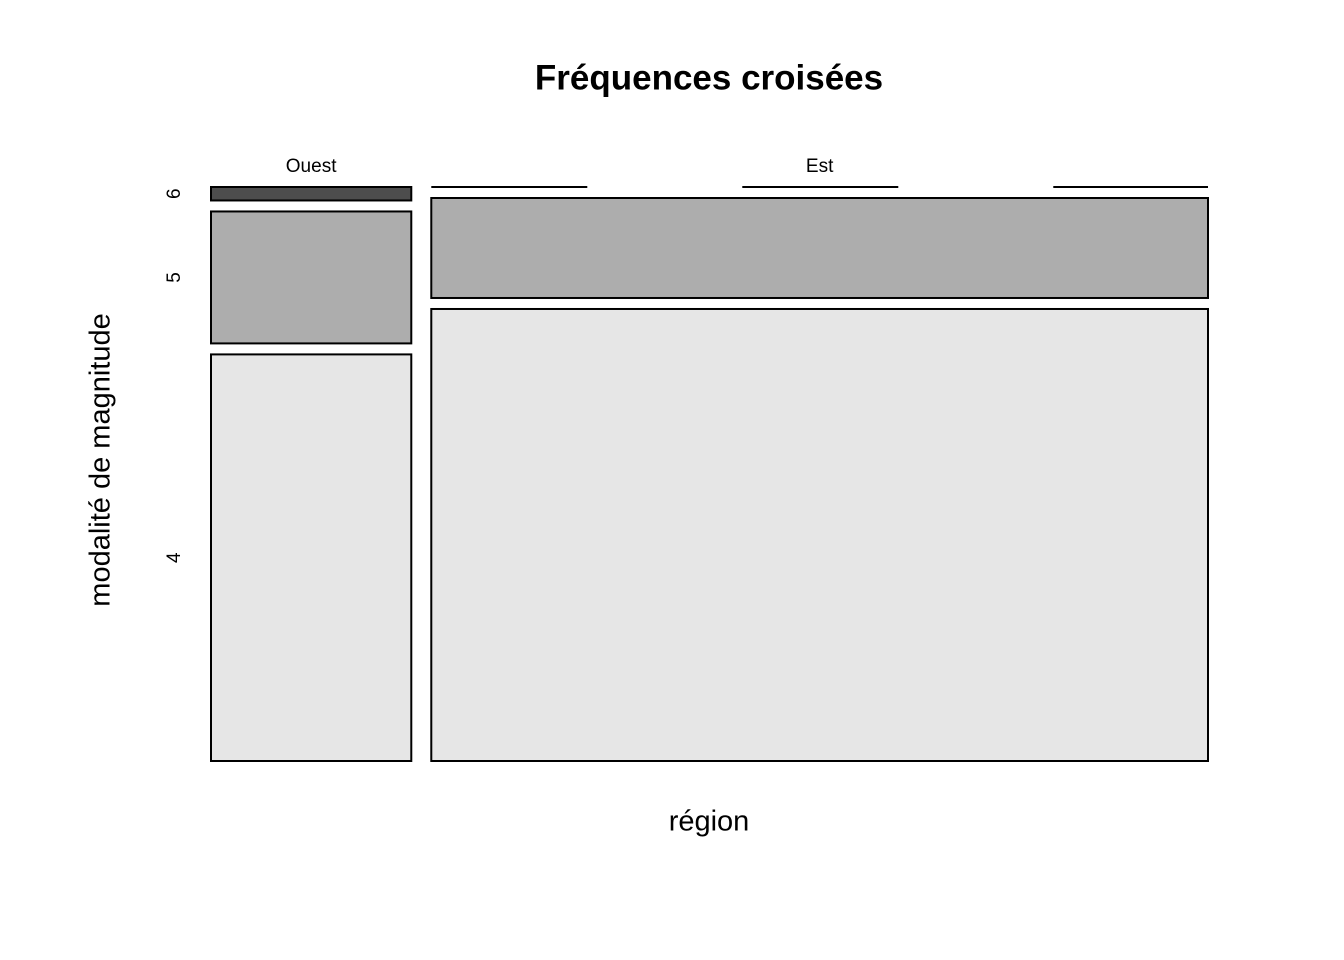  I want to click on column-label: Ouest, so click(311, 166).